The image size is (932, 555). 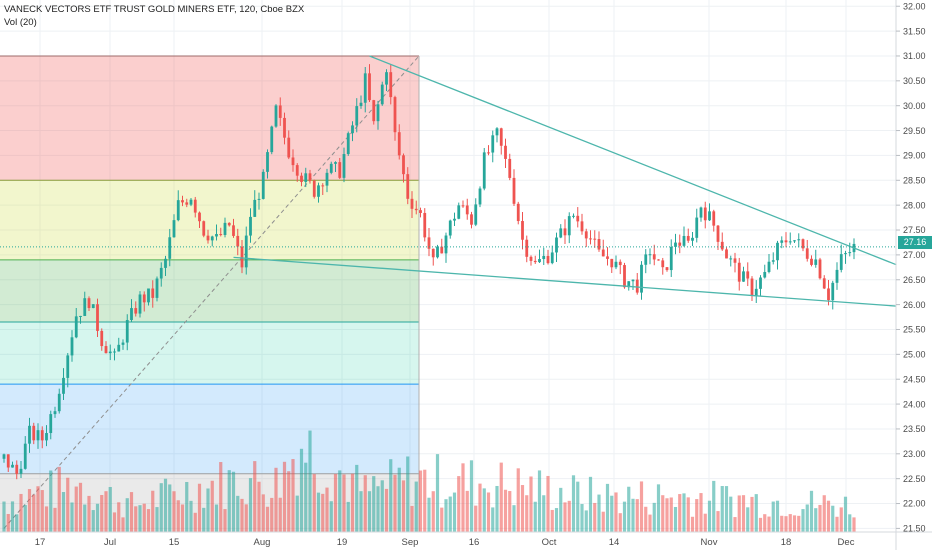 I want to click on y-tick-label: 27.00, so click(x=914, y=255).